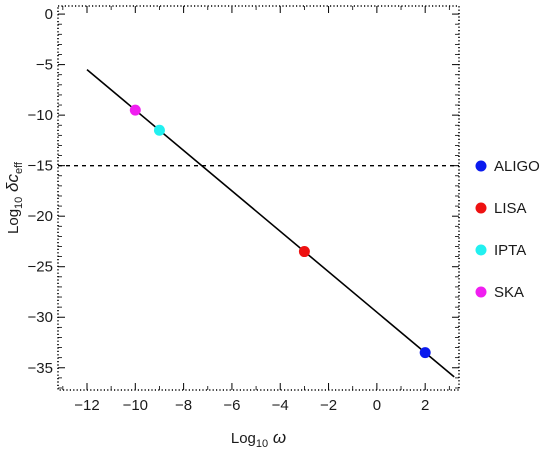 The image size is (554, 453). What do you see at coordinates (377, 405) in the screenshot?
I see `x-tick-label: 0` at bounding box center [377, 405].